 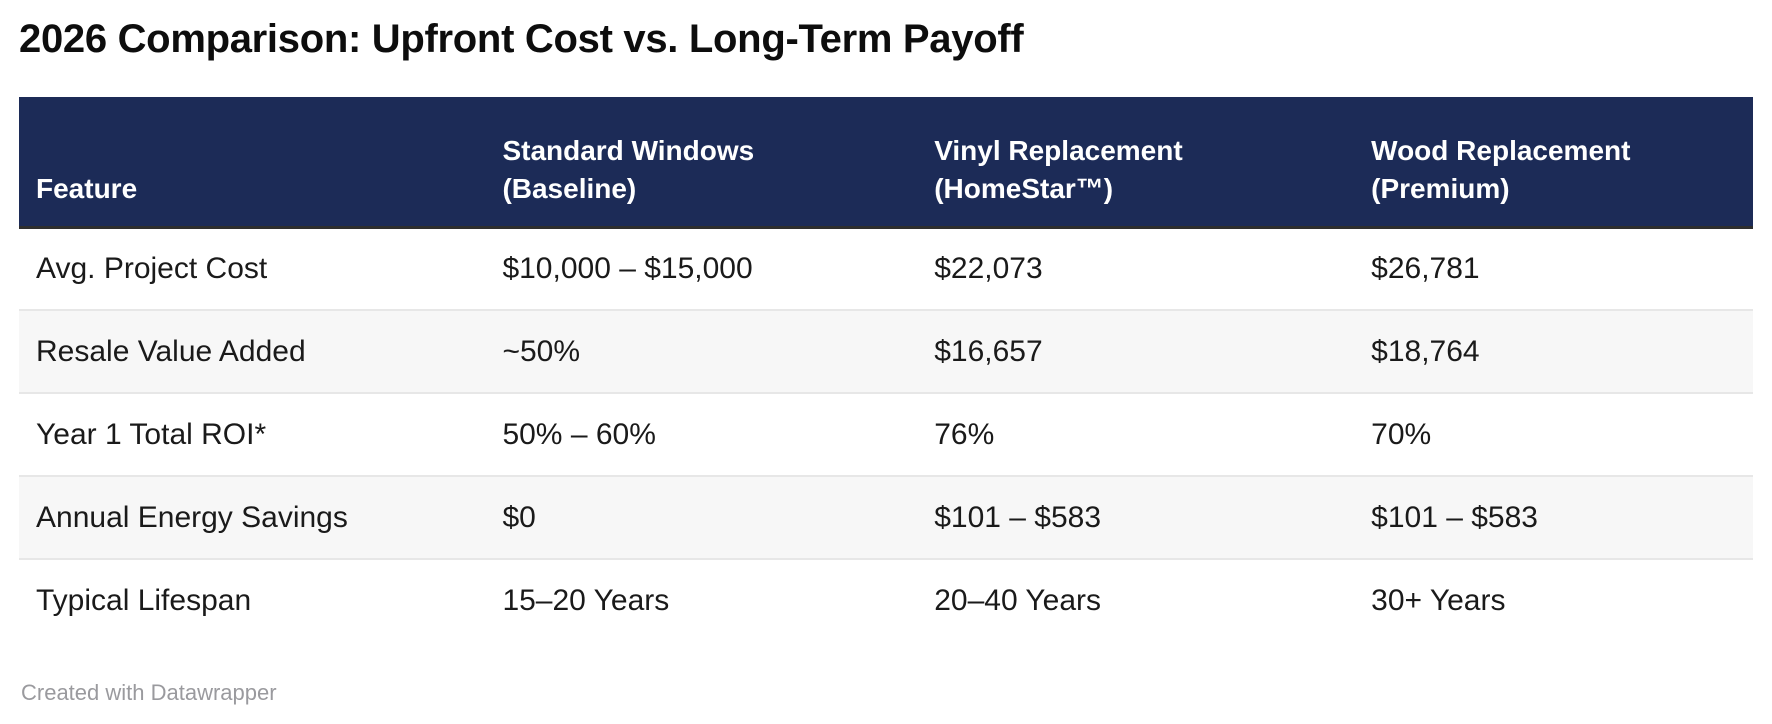 I want to click on table-row-2: Year 1 Total ROI* 50% – 60% 76% 70%, so click(x=886, y=434).